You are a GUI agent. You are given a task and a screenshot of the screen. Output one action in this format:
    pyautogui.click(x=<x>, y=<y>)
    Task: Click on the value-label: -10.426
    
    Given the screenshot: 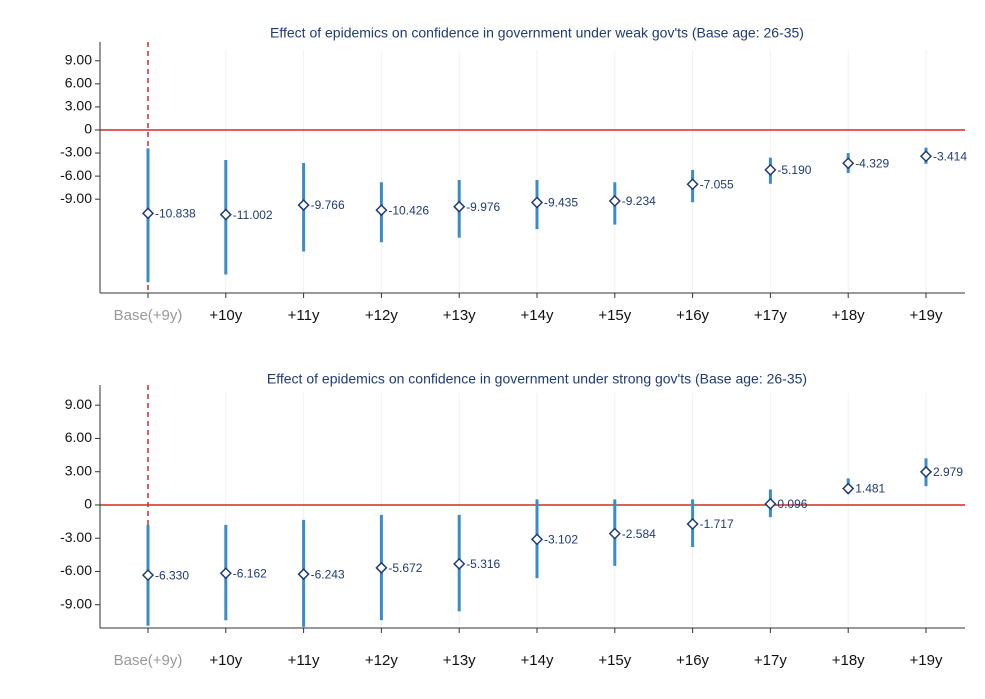 What is the action you would take?
    pyautogui.click(x=408, y=210)
    